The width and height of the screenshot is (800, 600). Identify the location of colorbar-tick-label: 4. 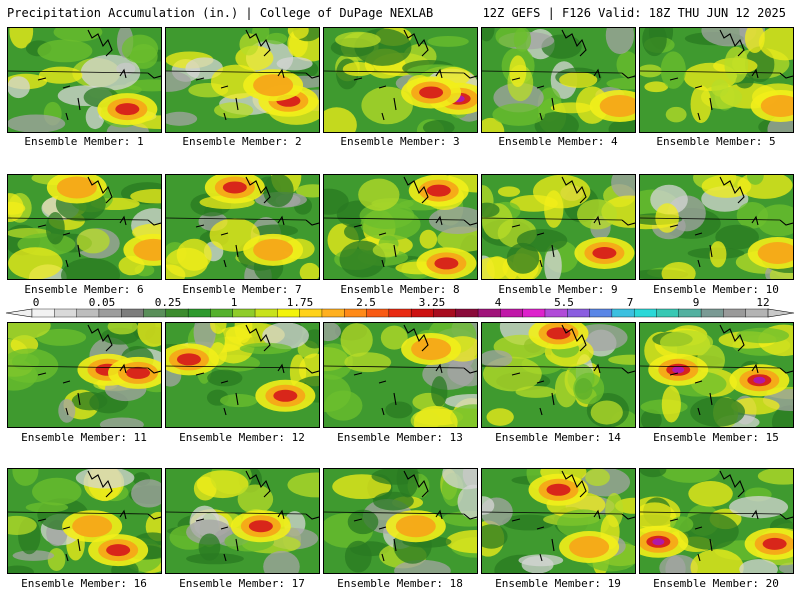
(498, 302).